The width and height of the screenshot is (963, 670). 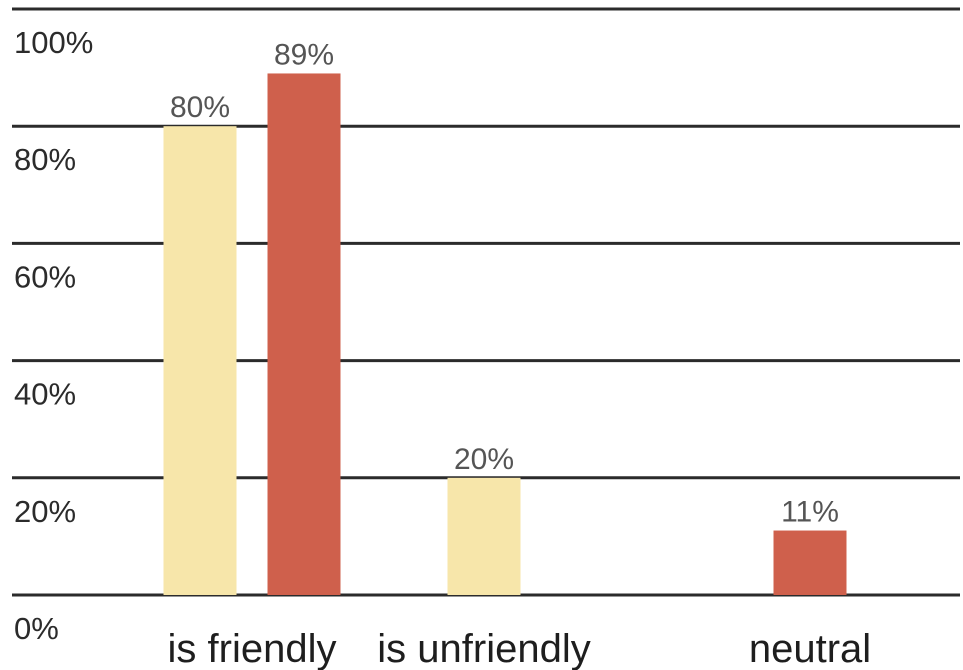 What do you see at coordinates (45, 394) in the screenshot?
I see `y-tick-label: 40%` at bounding box center [45, 394].